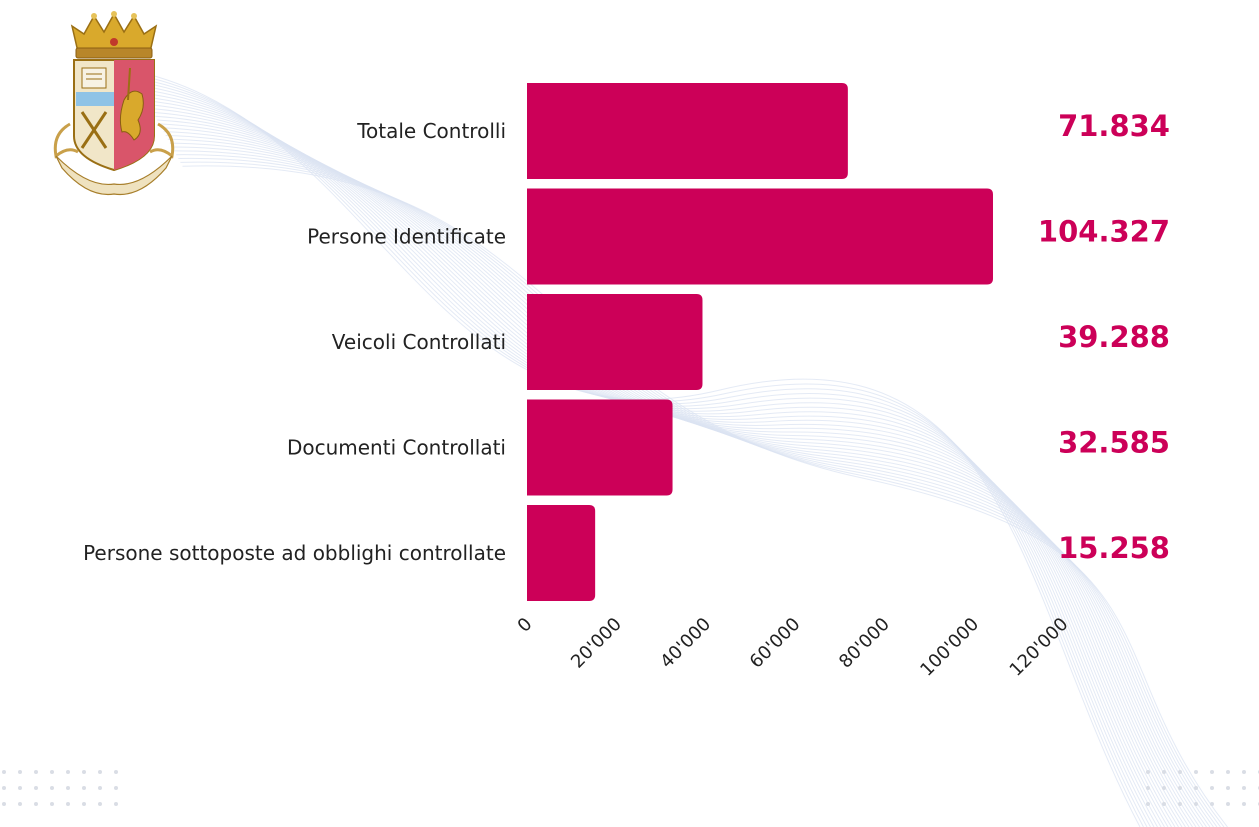 This screenshot has height=827, width=1259. What do you see at coordinates (1114, 548) in the screenshot?
I see `data-label: 15.258` at bounding box center [1114, 548].